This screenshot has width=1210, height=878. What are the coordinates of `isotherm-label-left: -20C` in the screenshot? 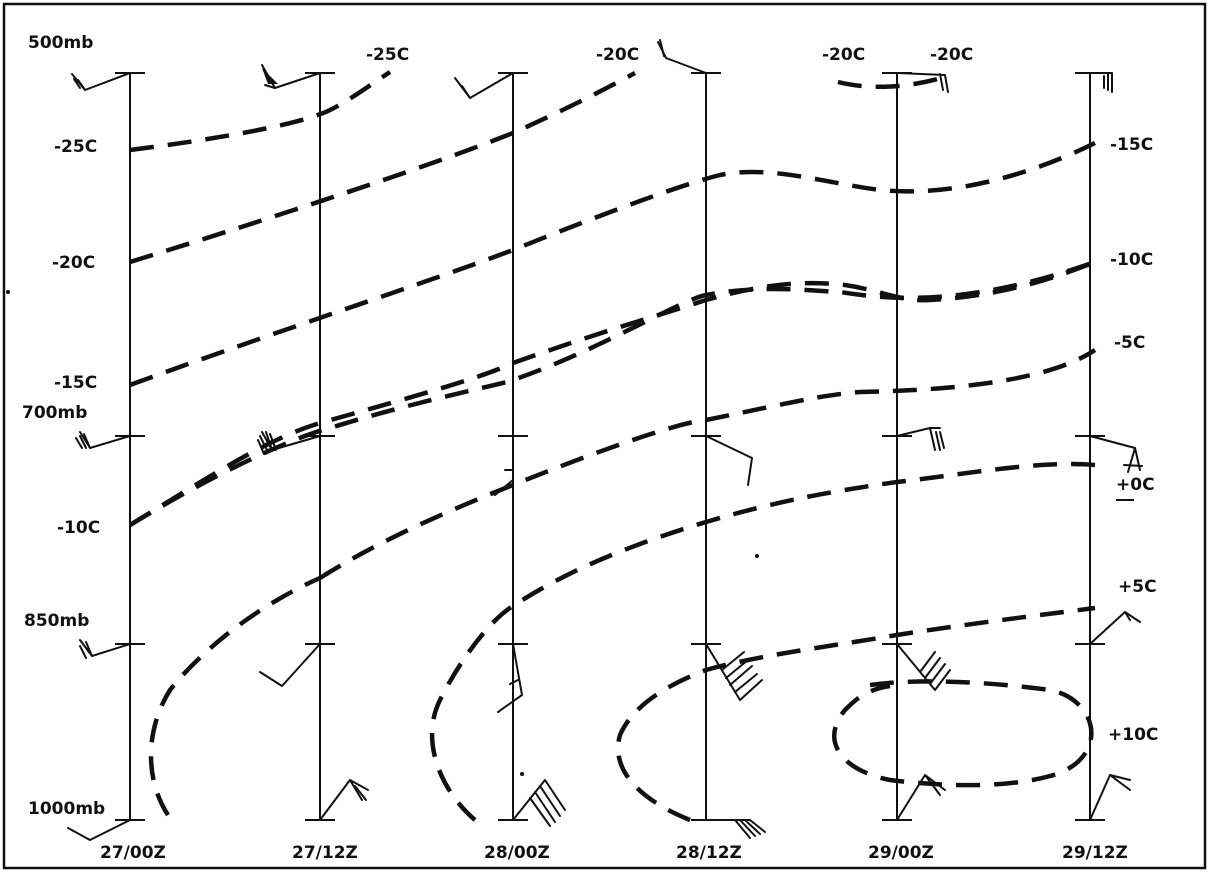 It's located at (73, 263).